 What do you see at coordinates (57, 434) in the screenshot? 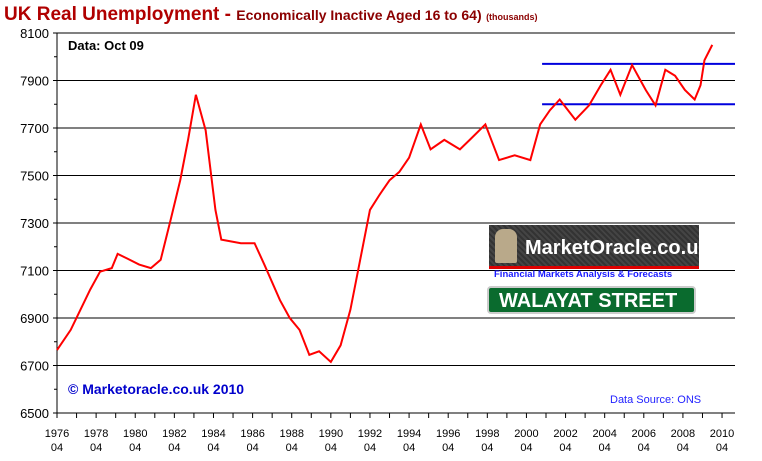
I see `x-tick-label: 1976` at bounding box center [57, 434].